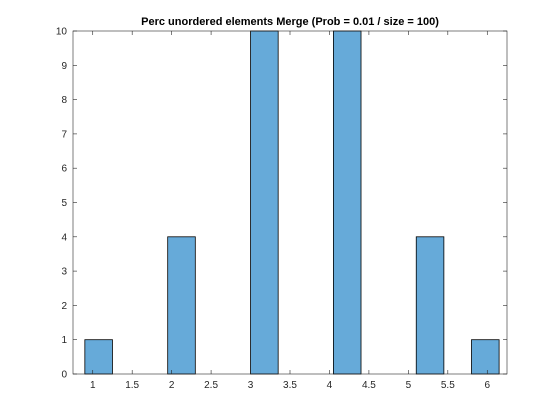 The height and width of the screenshot is (420, 560). Describe the element at coordinates (64, 203) in the screenshot. I see `y-tick-label: 5` at that location.